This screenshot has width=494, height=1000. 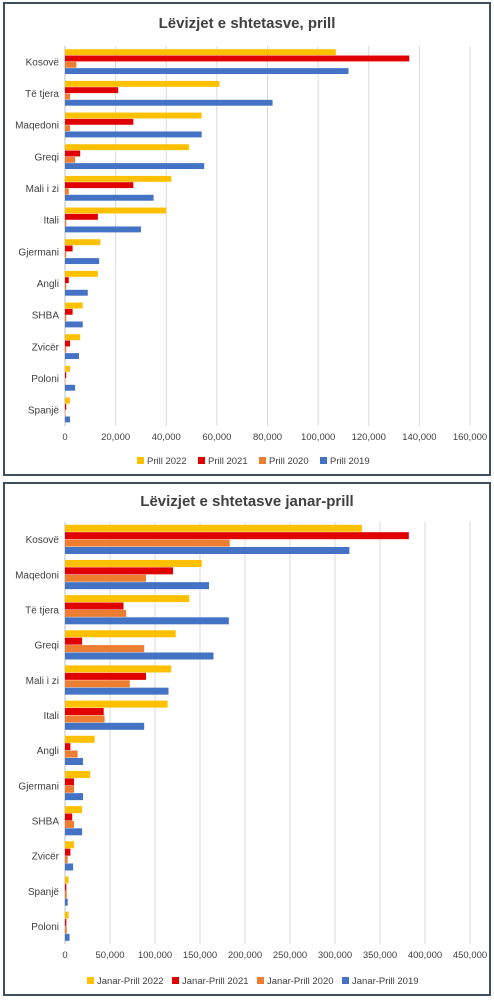 What do you see at coordinates (47, 646) in the screenshot?
I see `category-label: Greqi` at bounding box center [47, 646].